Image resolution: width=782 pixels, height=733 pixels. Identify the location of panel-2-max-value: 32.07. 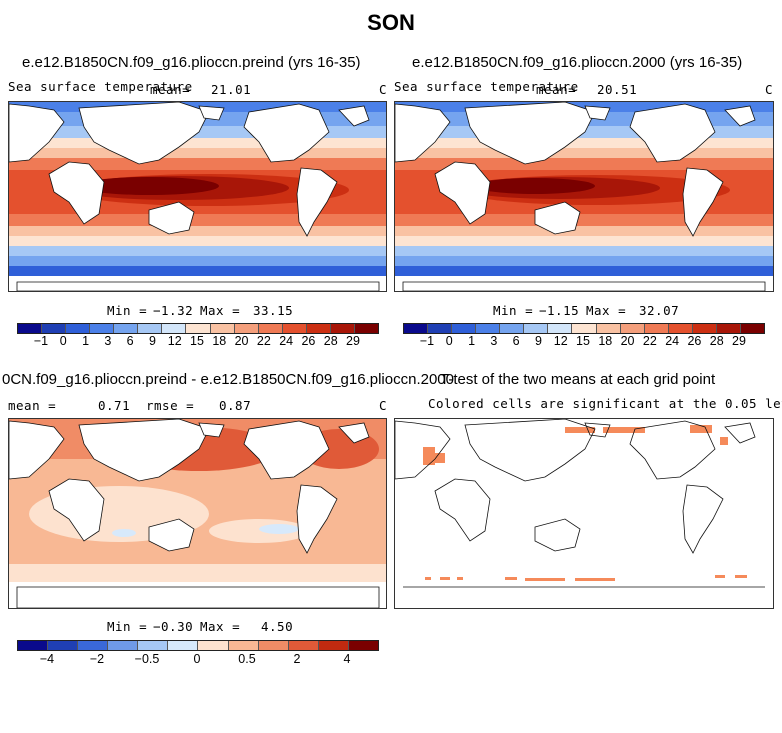
(659, 310).